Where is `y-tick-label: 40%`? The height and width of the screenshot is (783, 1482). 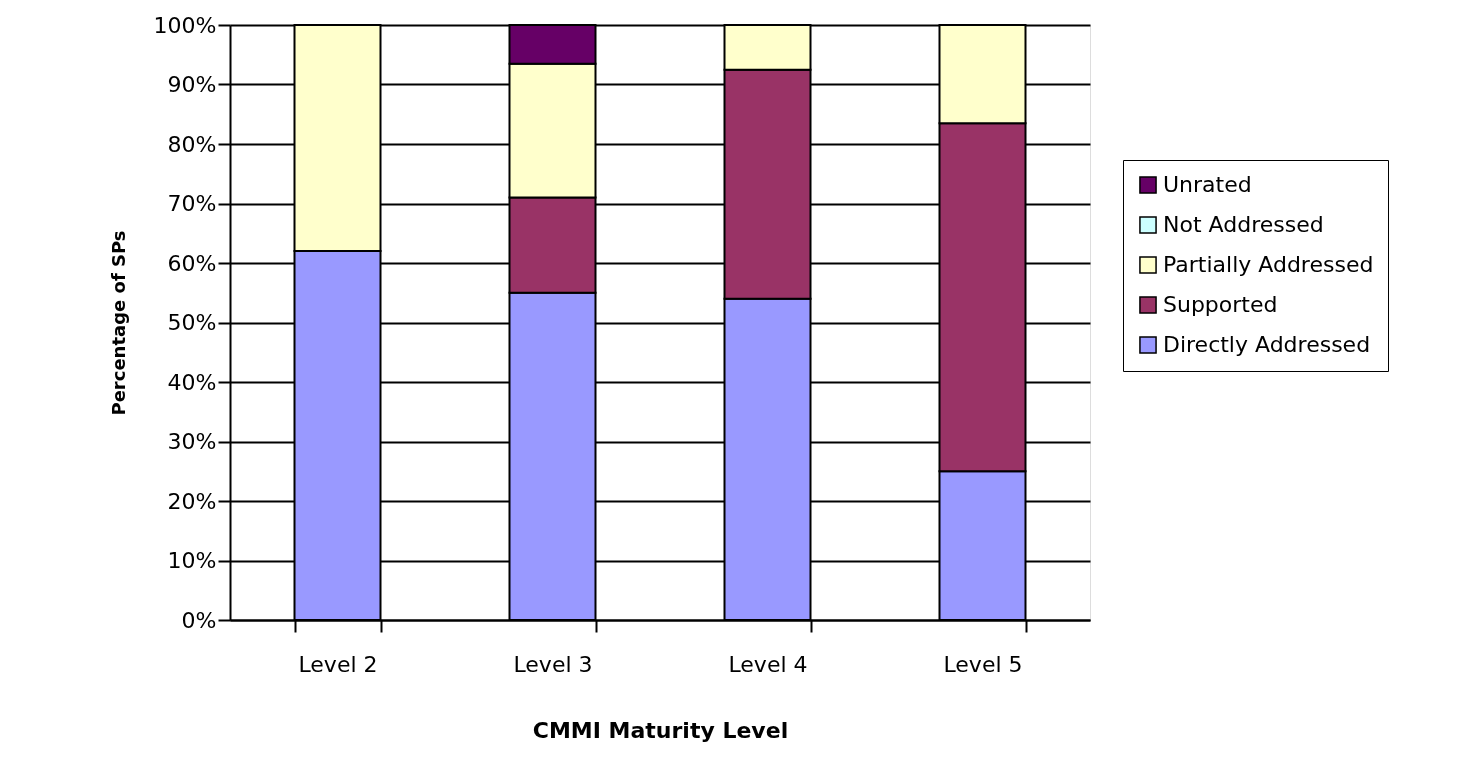
y-tick-label: 40% is located at coordinates (192, 382).